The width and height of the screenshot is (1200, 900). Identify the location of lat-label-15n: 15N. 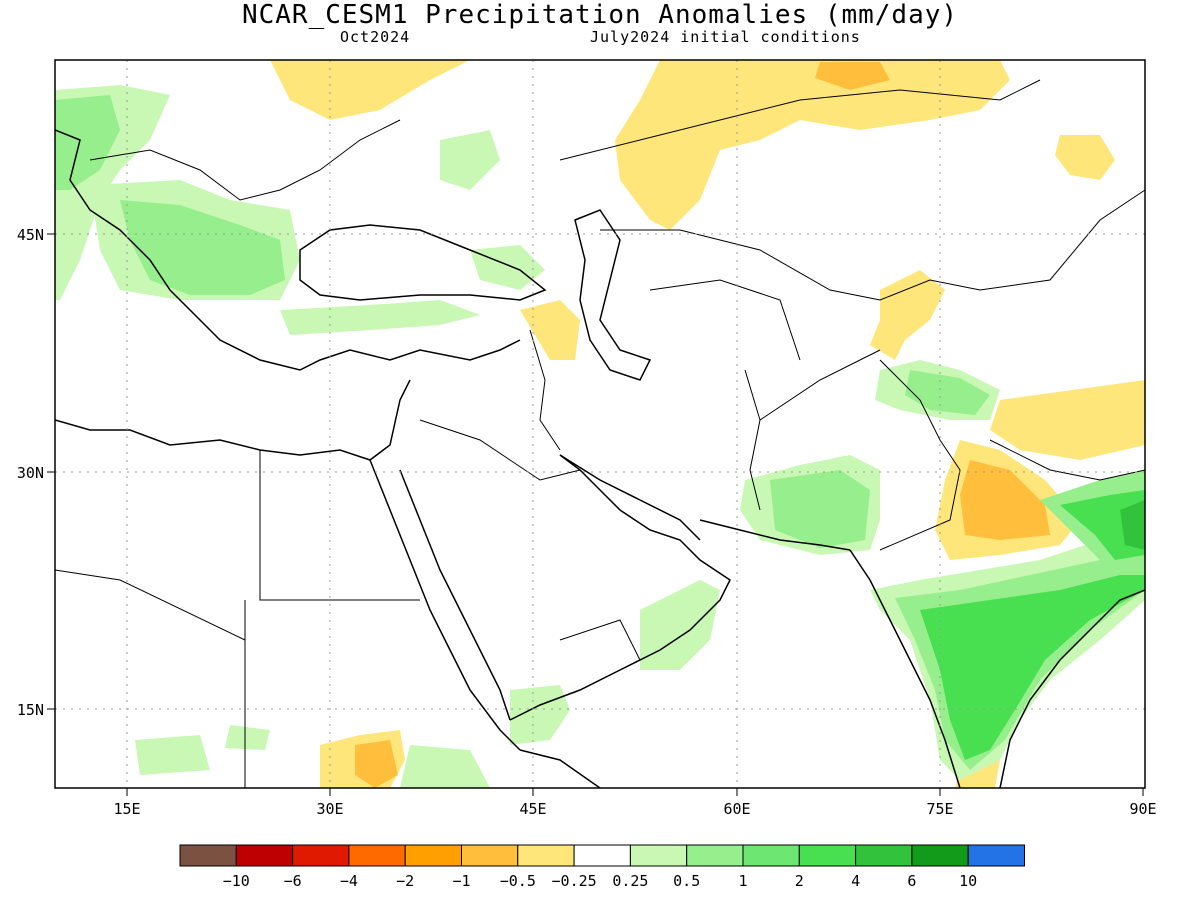
(30, 710).